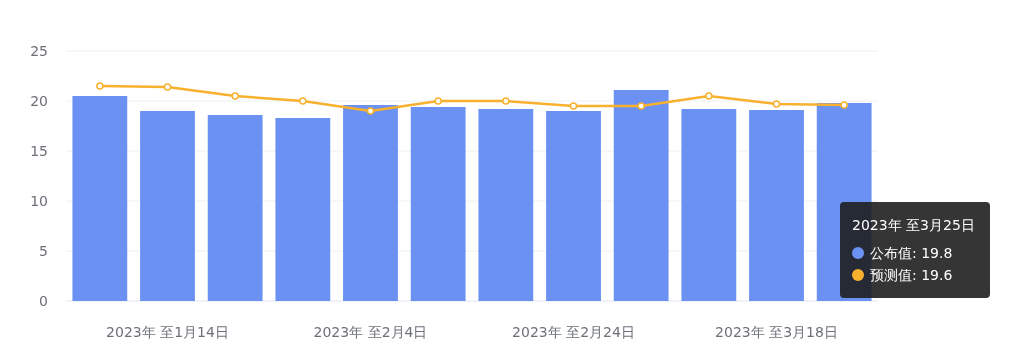 The image size is (1030, 353). I want to click on y-tick-label: 5, so click(43, 251).